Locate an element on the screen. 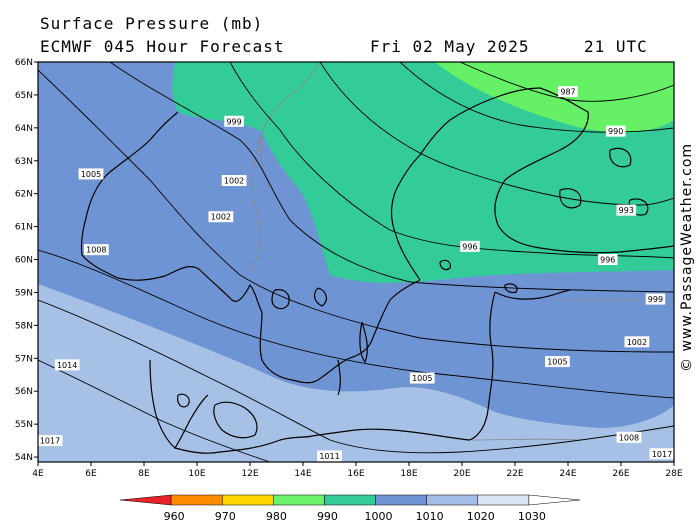 This screenshot has height=525, width=700. lon-tick-label: 14E is located at coordinates (302, 474).